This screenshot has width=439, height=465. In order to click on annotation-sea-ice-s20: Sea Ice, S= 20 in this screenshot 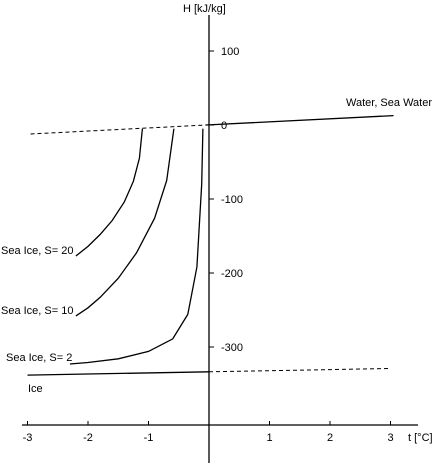, I will do `click(37, 251)`.